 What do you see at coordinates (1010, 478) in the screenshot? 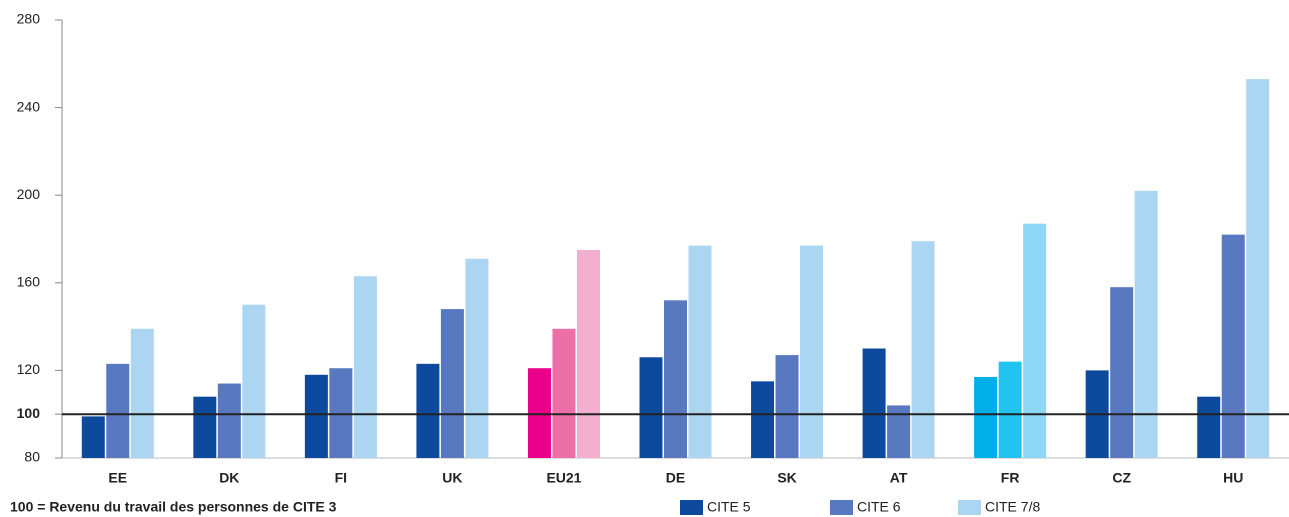
I see `x-tick-label: FR` at bounding box center [1010, 478].